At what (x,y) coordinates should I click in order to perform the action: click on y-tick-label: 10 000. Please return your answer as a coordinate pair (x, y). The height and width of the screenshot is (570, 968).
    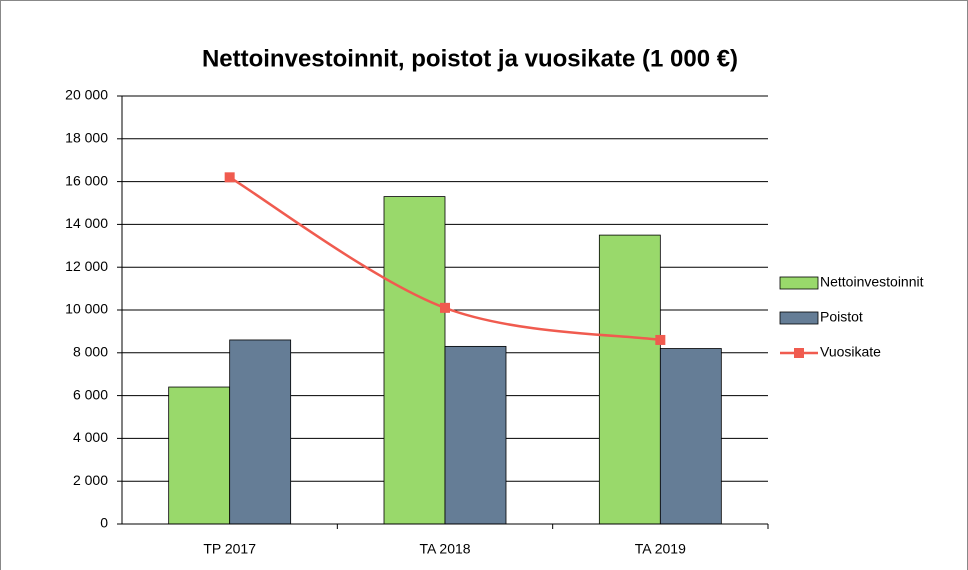
    Looking at the image, I should click on (86, 309).